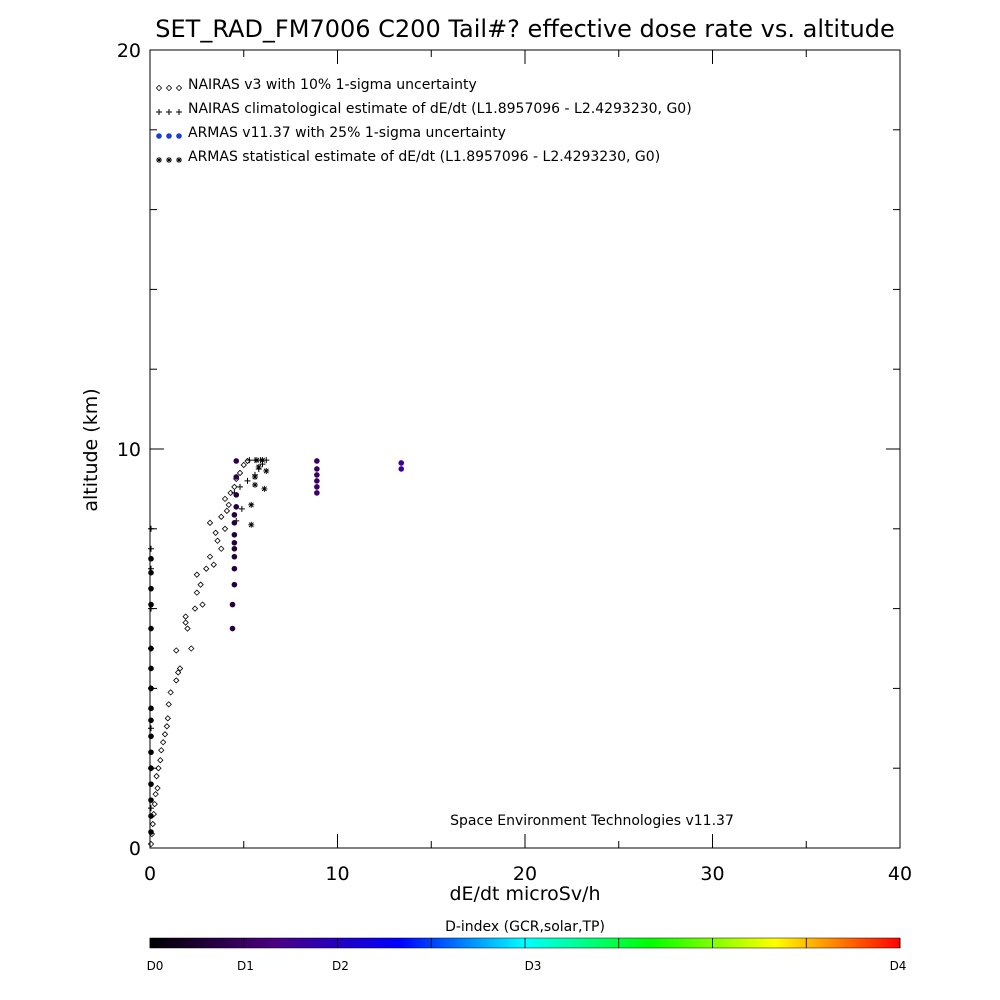 The height and width of the screenshot is (1000, 1000). What do you see at coordinates (337, 874) in the screenshot?
I see `x-tick-label: 10` at bounding box center [337, 874].